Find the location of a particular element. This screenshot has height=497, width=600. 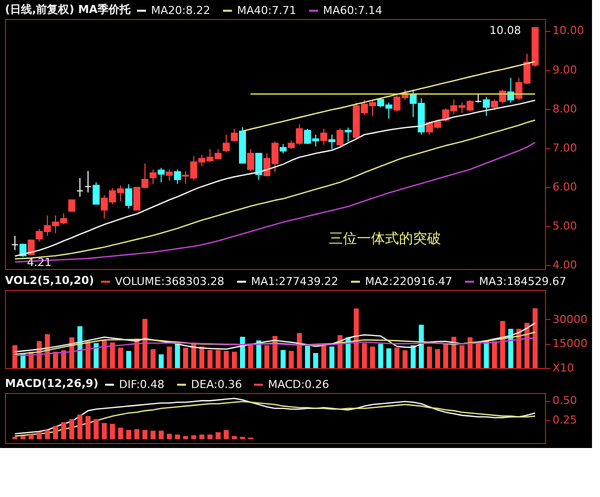

y-tick-label: 30000 is located at coordinates (570, 319).